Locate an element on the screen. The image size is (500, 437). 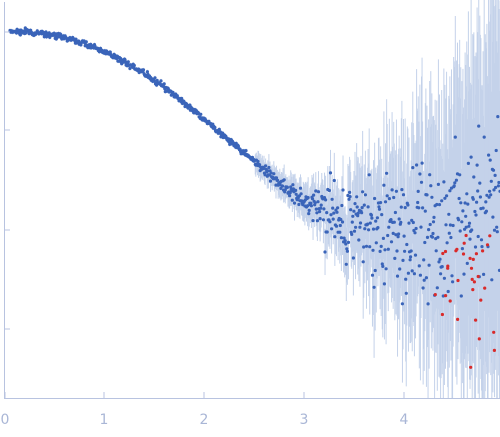
outlier-points is located at coordinates (464, 301).